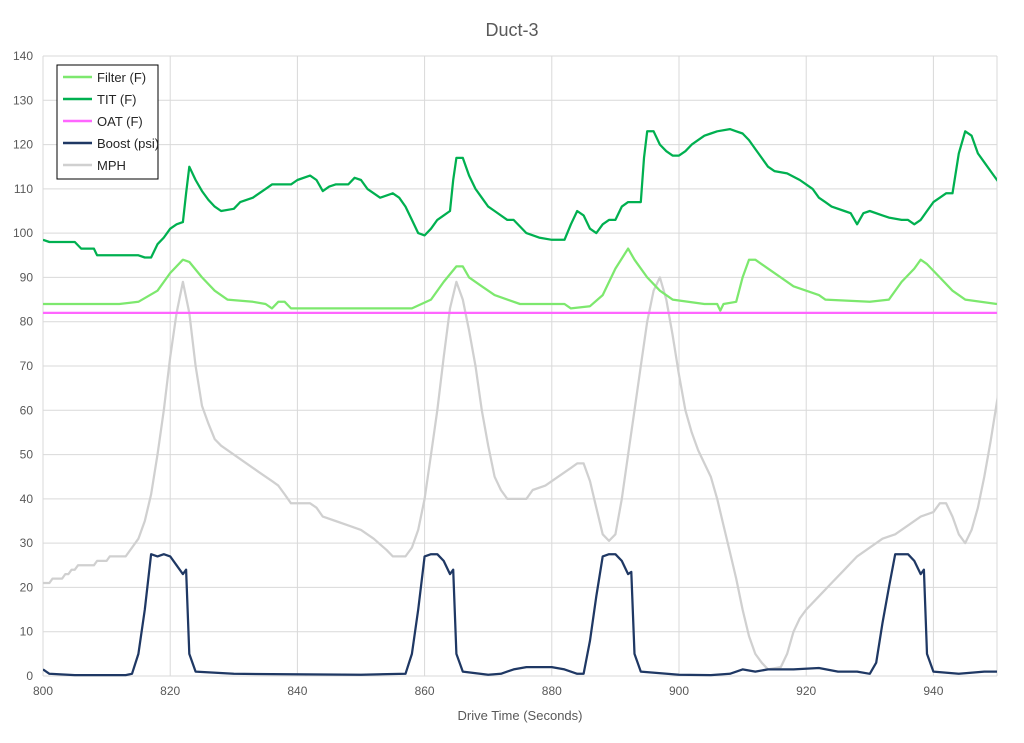 This screenshot has height=743, width=1024. Describe the element at coordinates (23, 145) in the screenshot. I see `y-tick-label: 120` at that location.